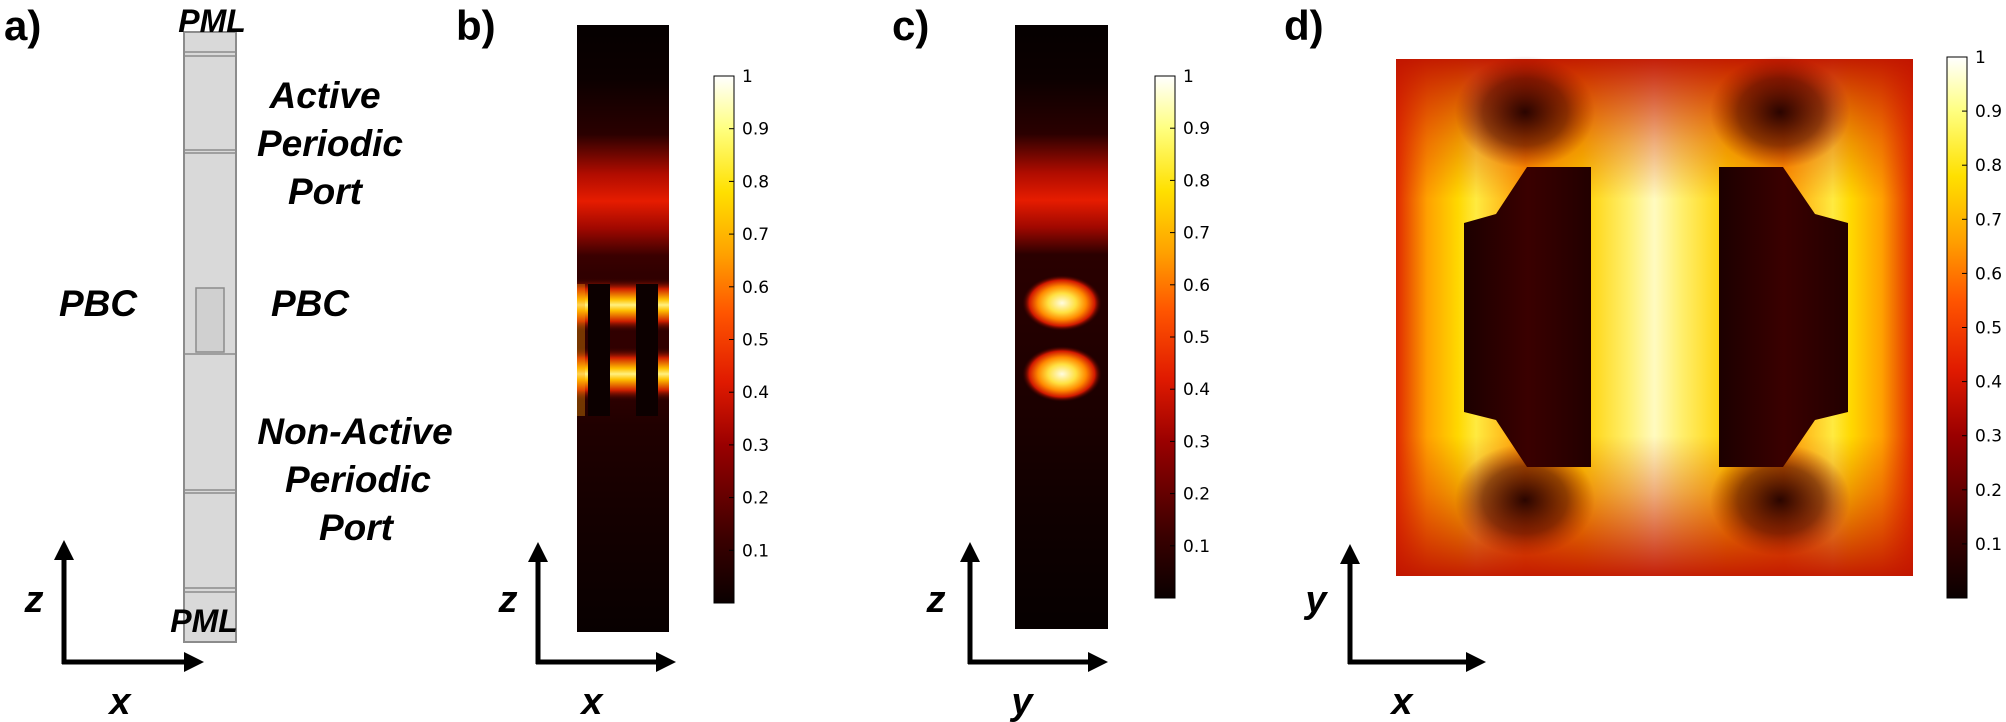 The image size is (2006, 722). What do you see at coordinates (1196, 390) in the screenshot?
I see `colorbar-c-tick-label: 0.4` at bounding box center [1196, 390].